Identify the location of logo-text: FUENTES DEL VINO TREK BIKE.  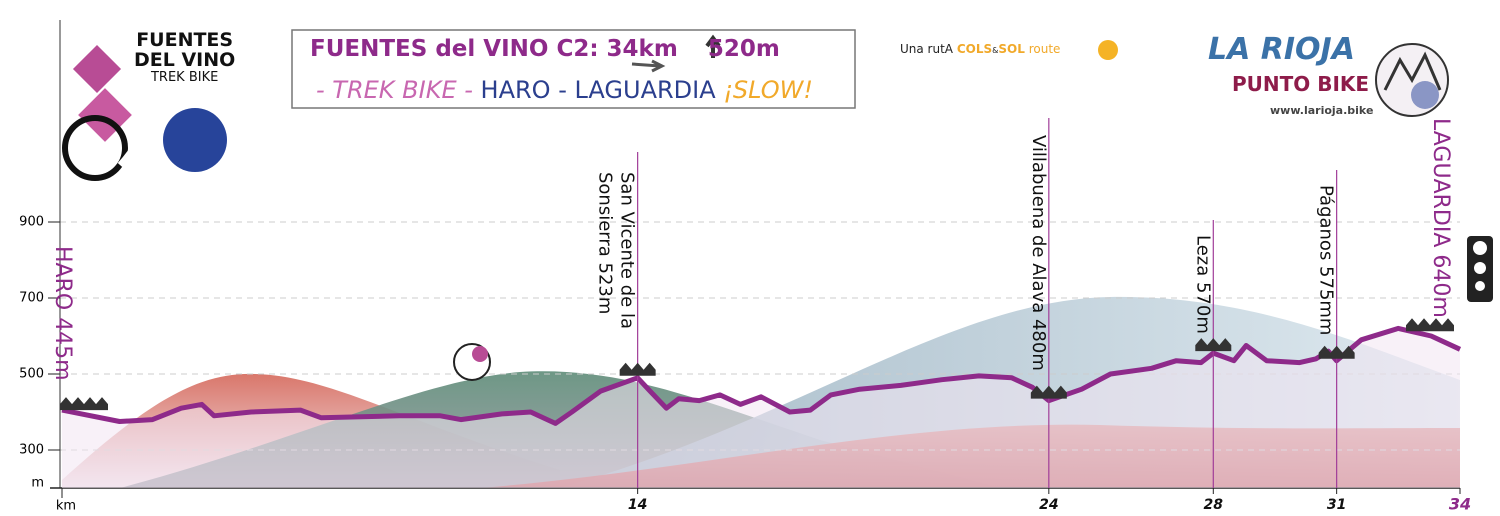
(184, 57).